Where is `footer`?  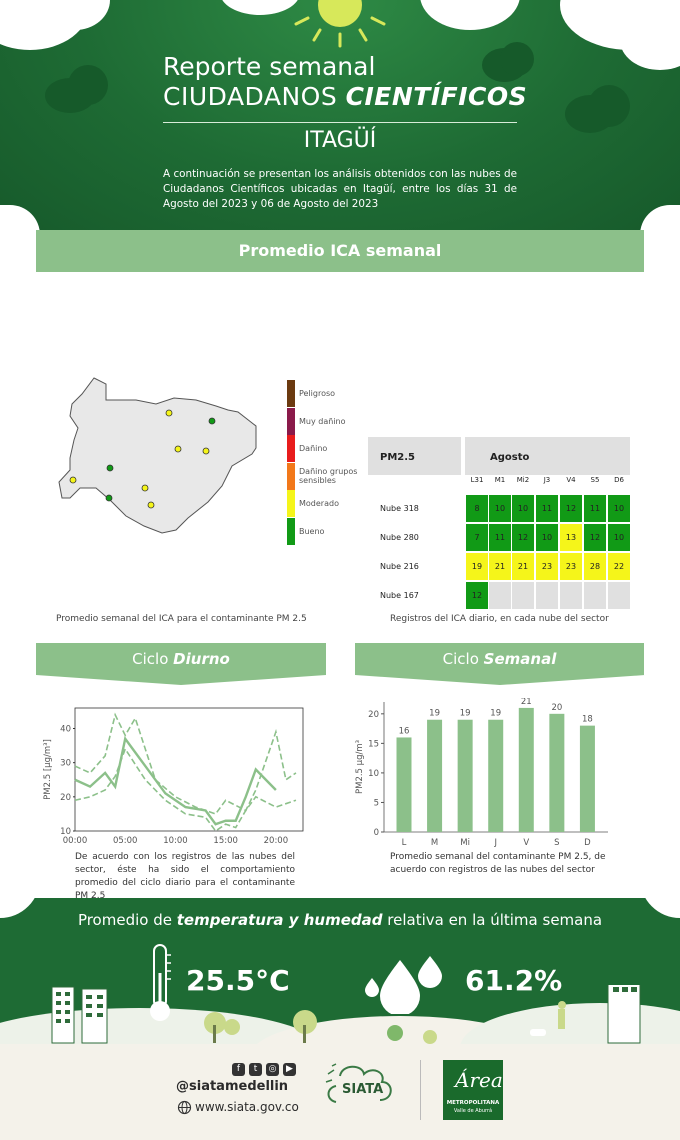 footer is located at coordinates (340, 1092).